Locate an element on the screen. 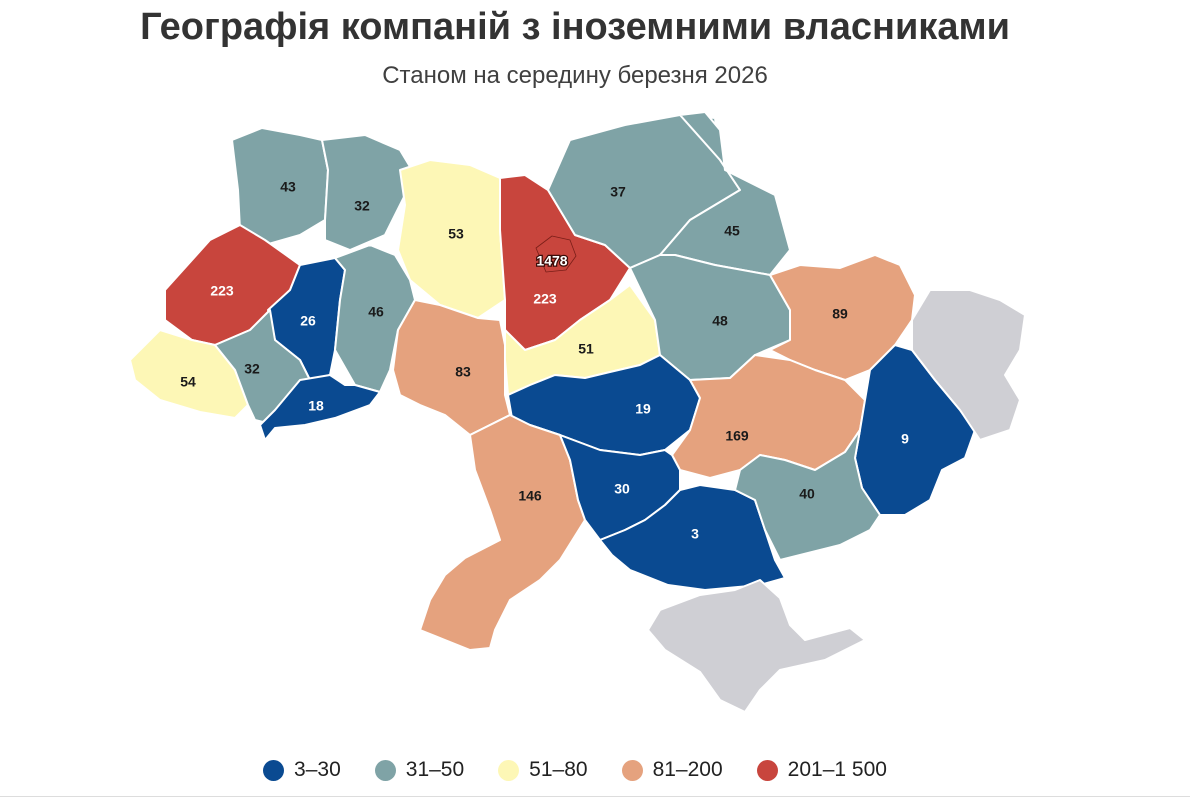  bottom-divider is located at coordinates (595, 796).